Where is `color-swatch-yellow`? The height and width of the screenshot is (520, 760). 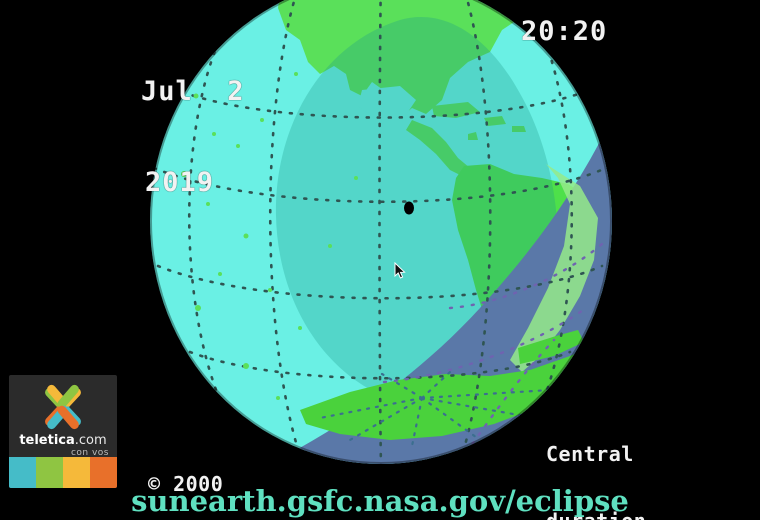 color-swatch-yellow is located at coordinates (76, 472).